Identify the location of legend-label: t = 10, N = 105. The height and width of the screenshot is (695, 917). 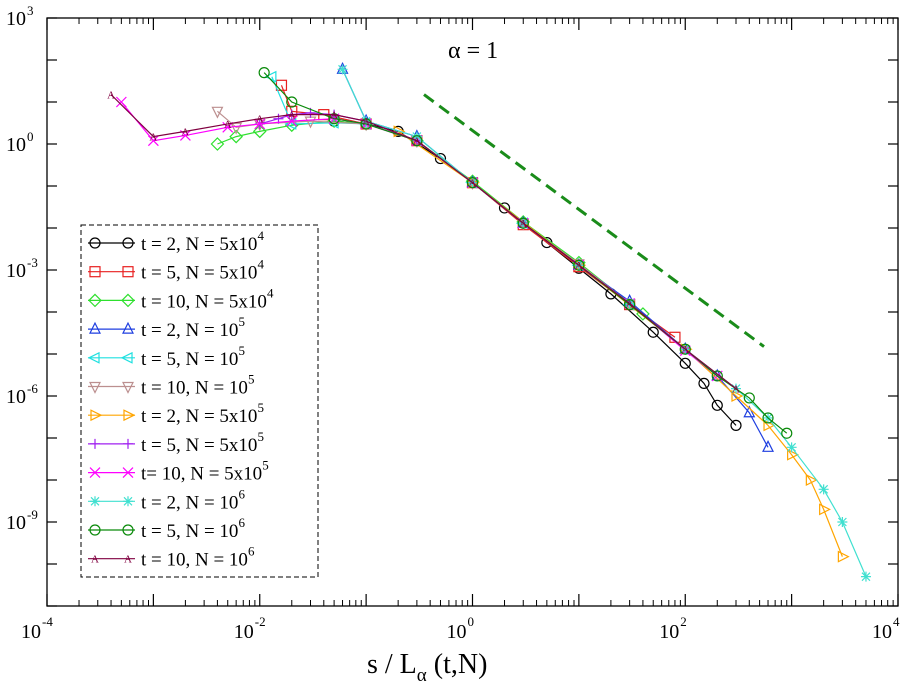
(197, 385).